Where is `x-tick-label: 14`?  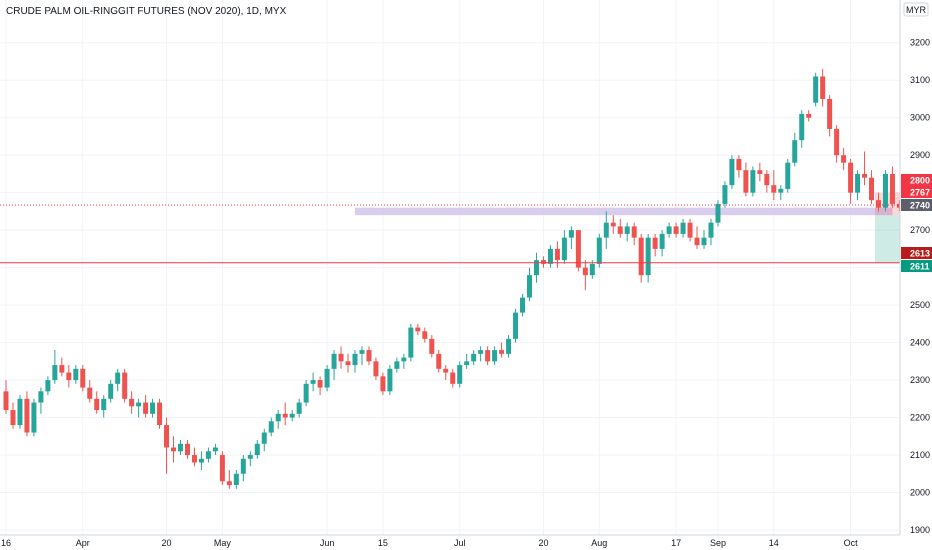
x-tick-label: 14 is located at coordinates (774, 543).